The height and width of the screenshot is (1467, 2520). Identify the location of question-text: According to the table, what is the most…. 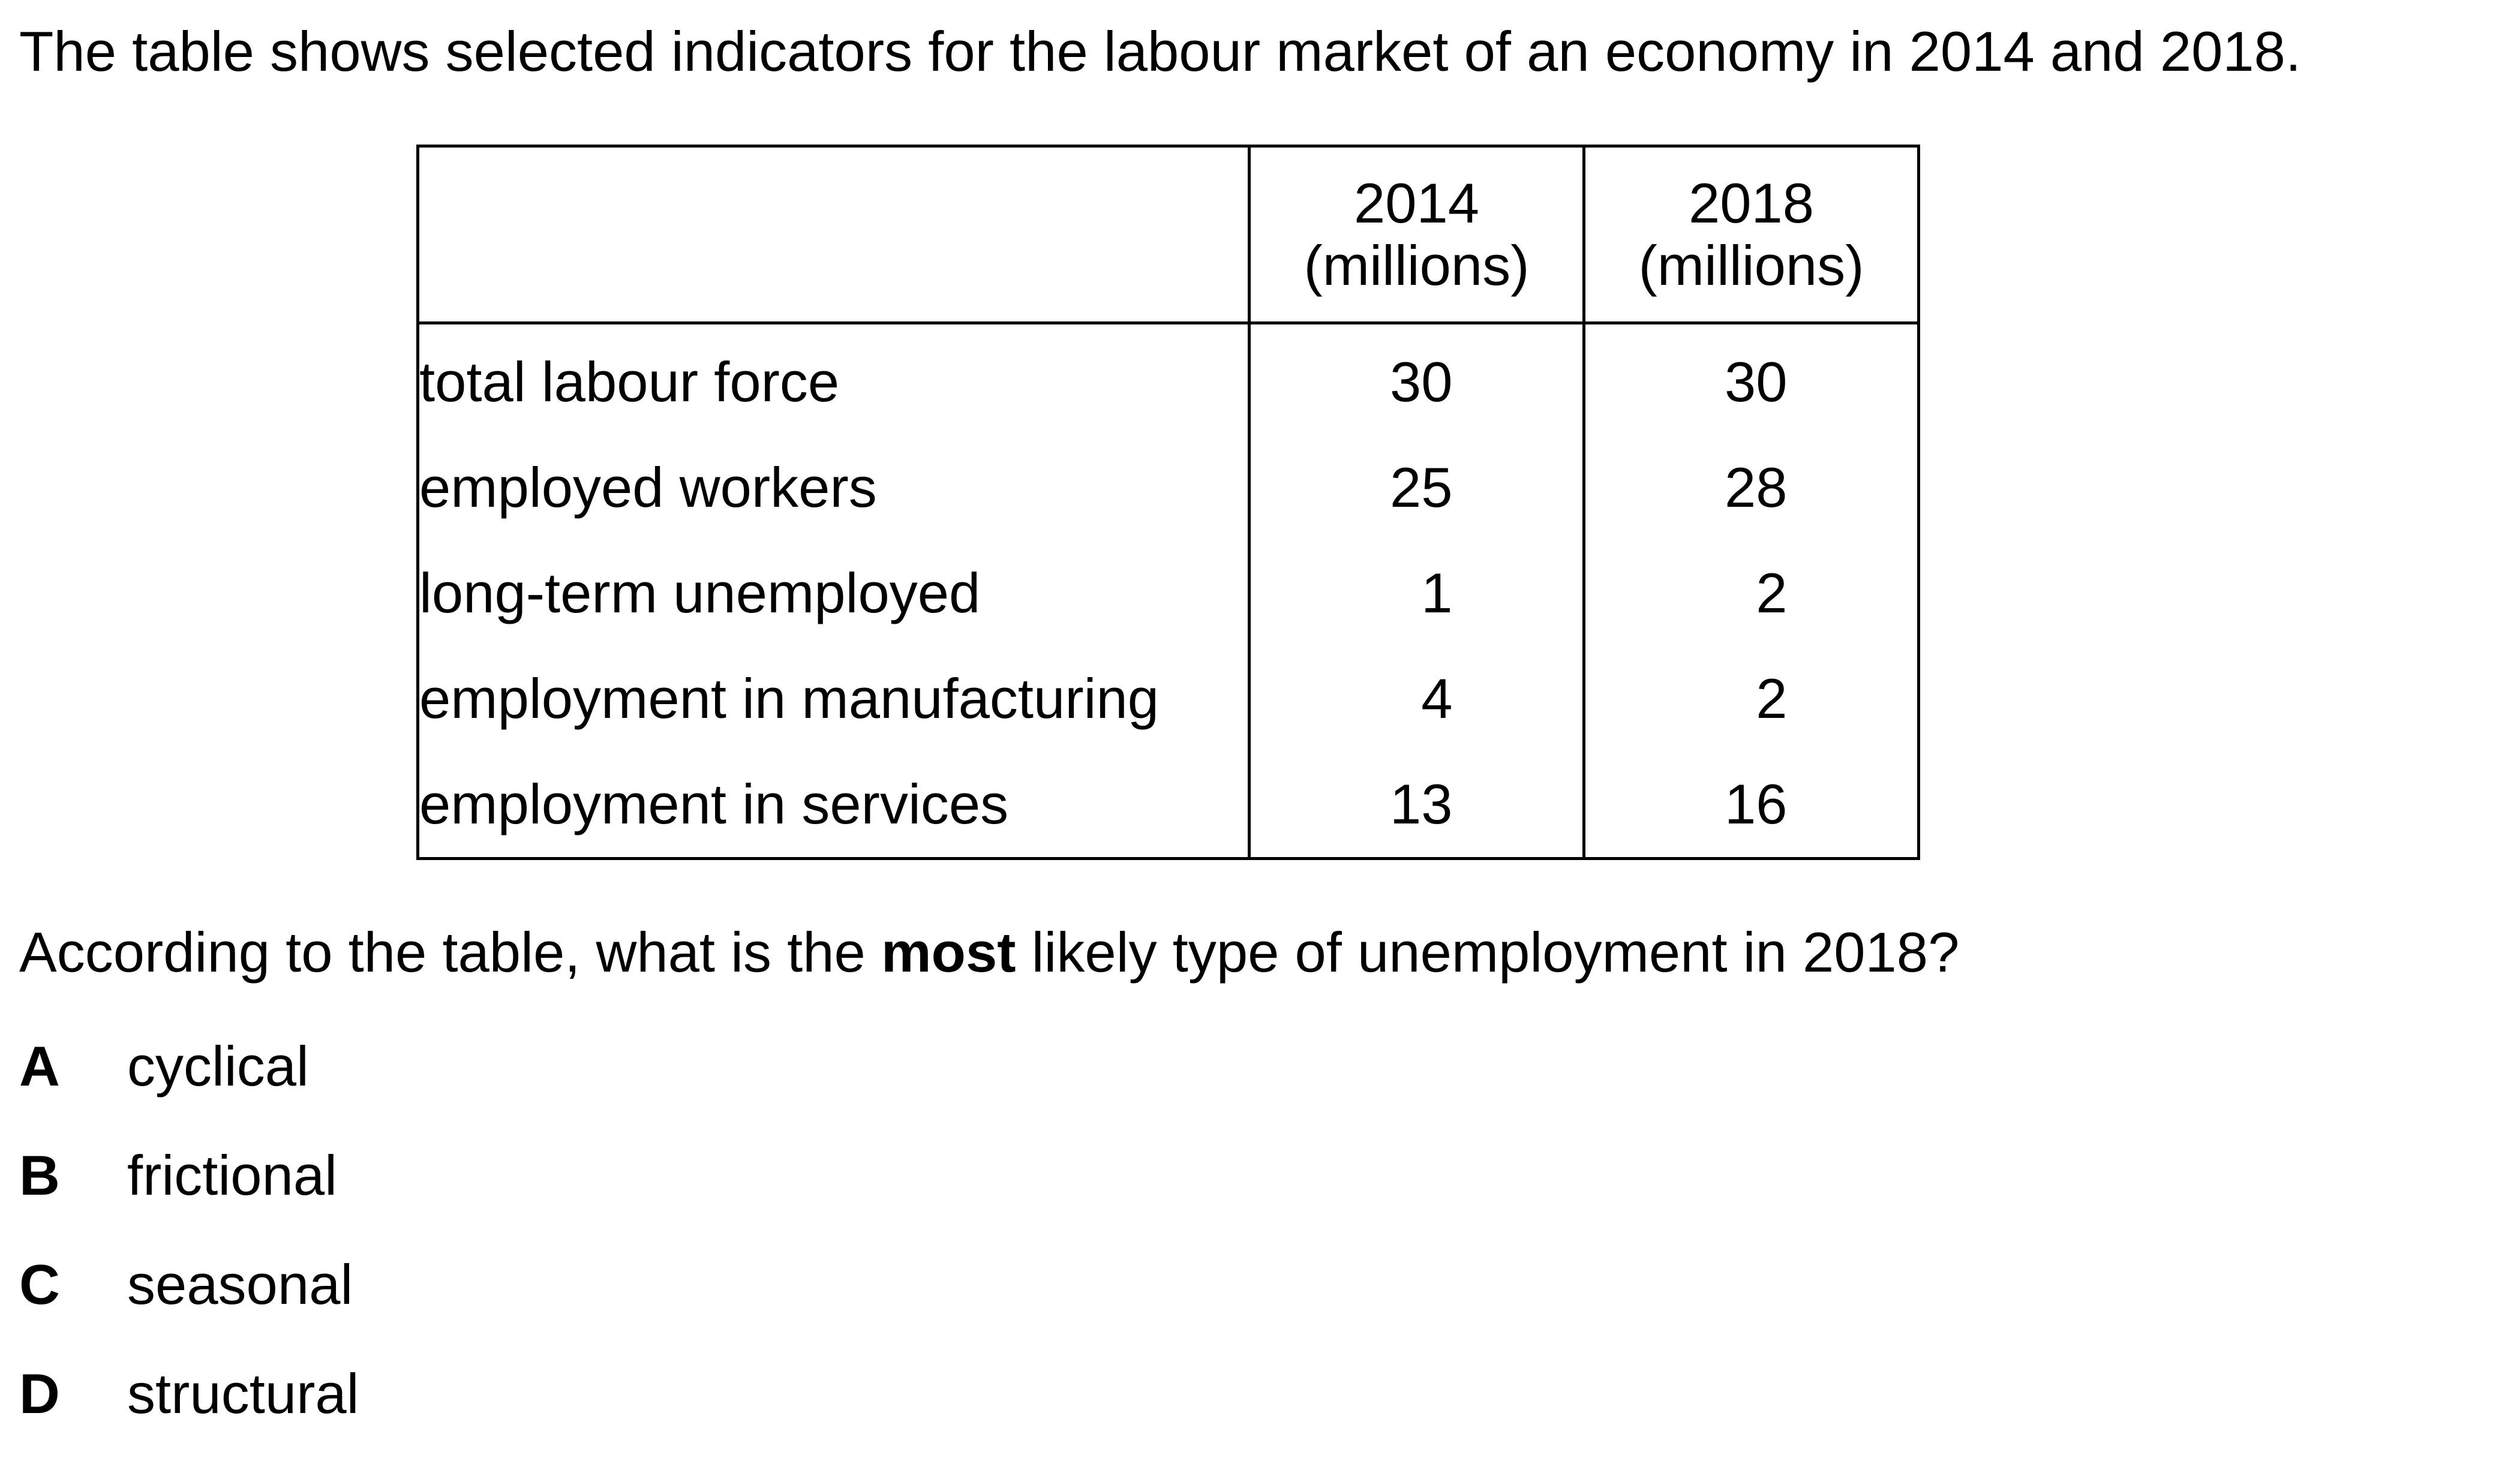
(989, 952).